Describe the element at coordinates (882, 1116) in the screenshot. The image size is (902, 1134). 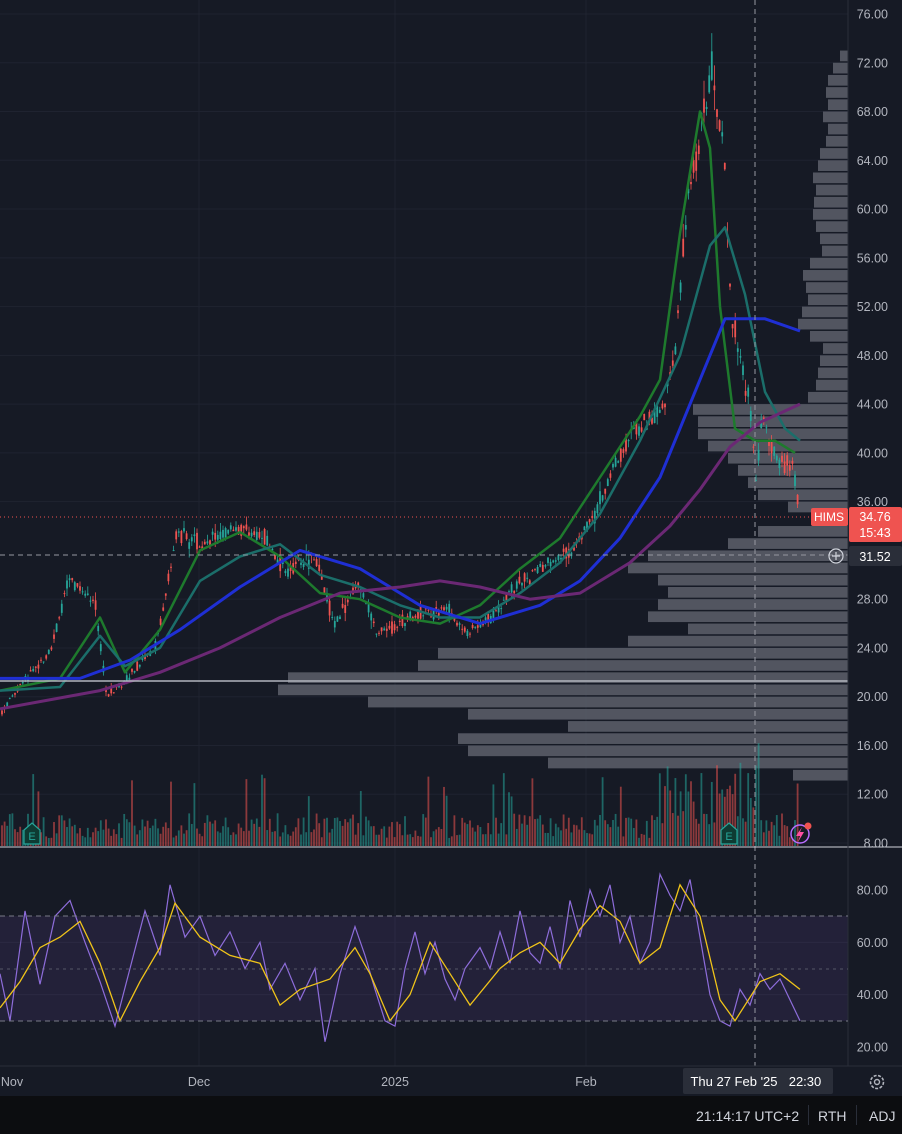
I see `adjustment-toggle: ADJ` at that location.